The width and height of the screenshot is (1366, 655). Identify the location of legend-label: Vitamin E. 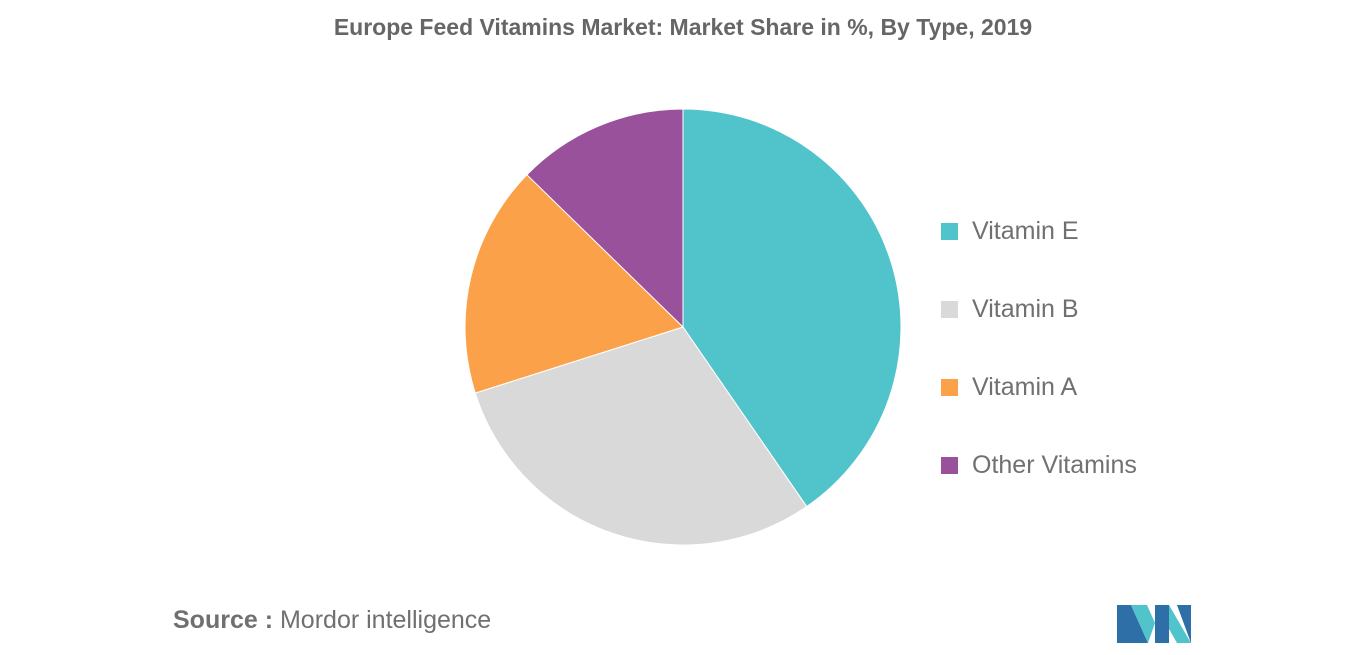
(1025, 230).